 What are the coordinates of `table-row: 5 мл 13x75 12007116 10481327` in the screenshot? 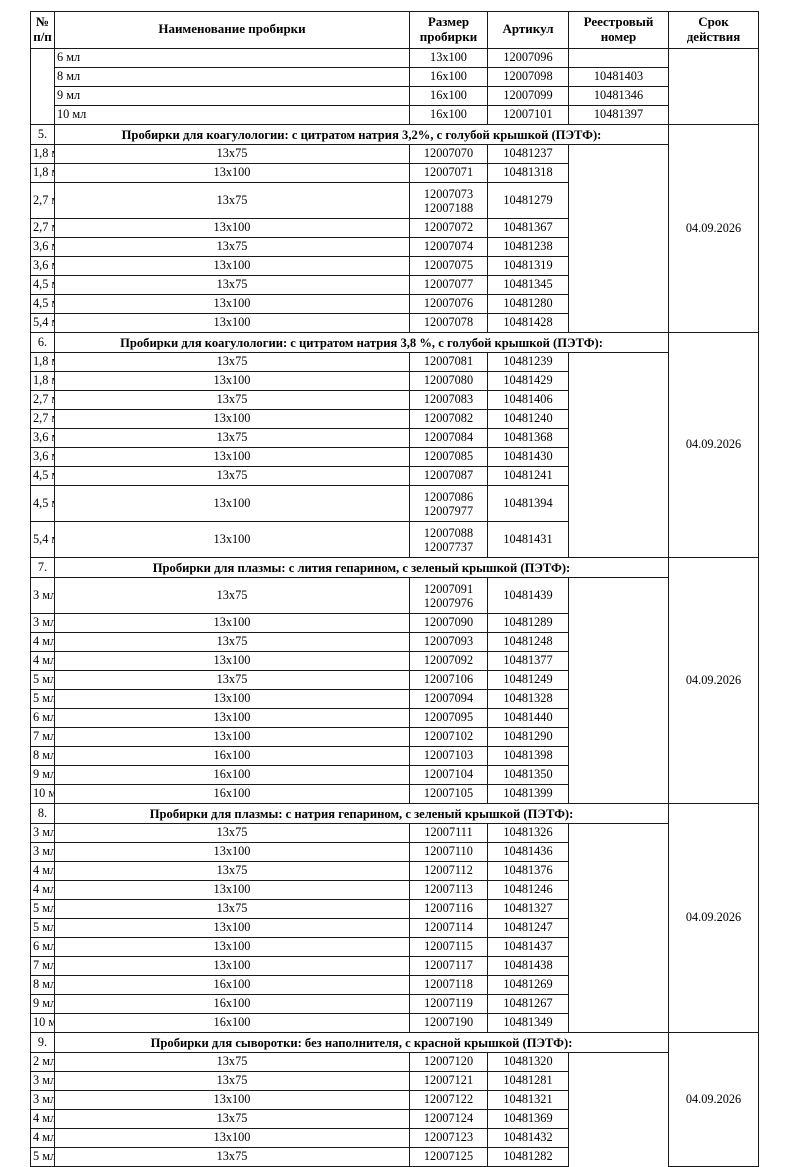 It's located at (394, 909).